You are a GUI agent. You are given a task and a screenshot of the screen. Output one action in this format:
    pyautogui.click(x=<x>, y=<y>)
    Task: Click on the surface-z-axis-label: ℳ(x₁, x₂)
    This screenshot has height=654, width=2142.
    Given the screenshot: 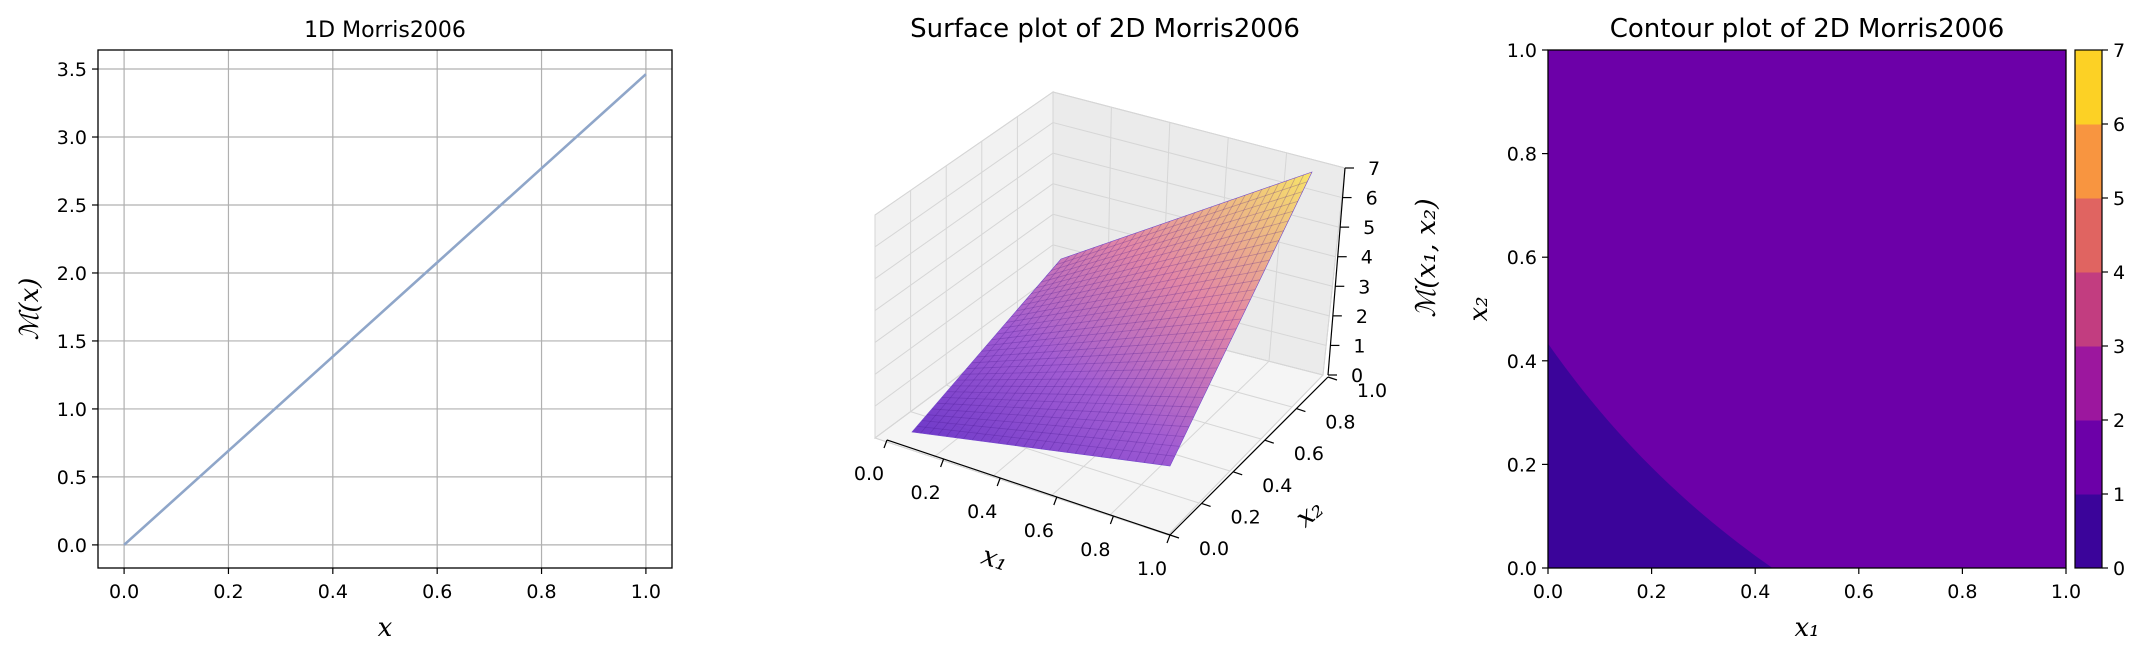 What is the action you would take?
    pyautogui.click(x=1426, y=257)
    